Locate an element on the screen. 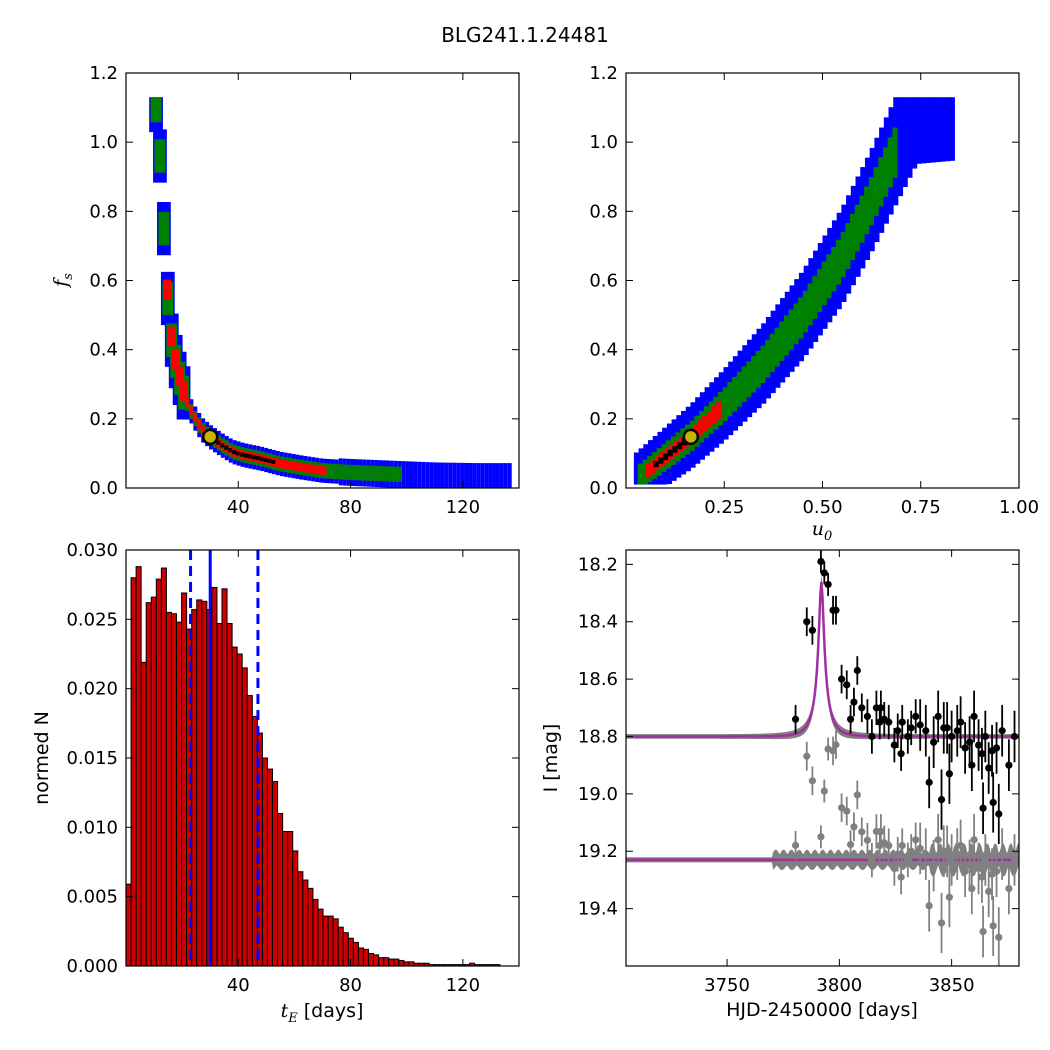 This screenshot has height=1050, width=1050. x-tick-label: 40 is located at coordinates (238, 985).